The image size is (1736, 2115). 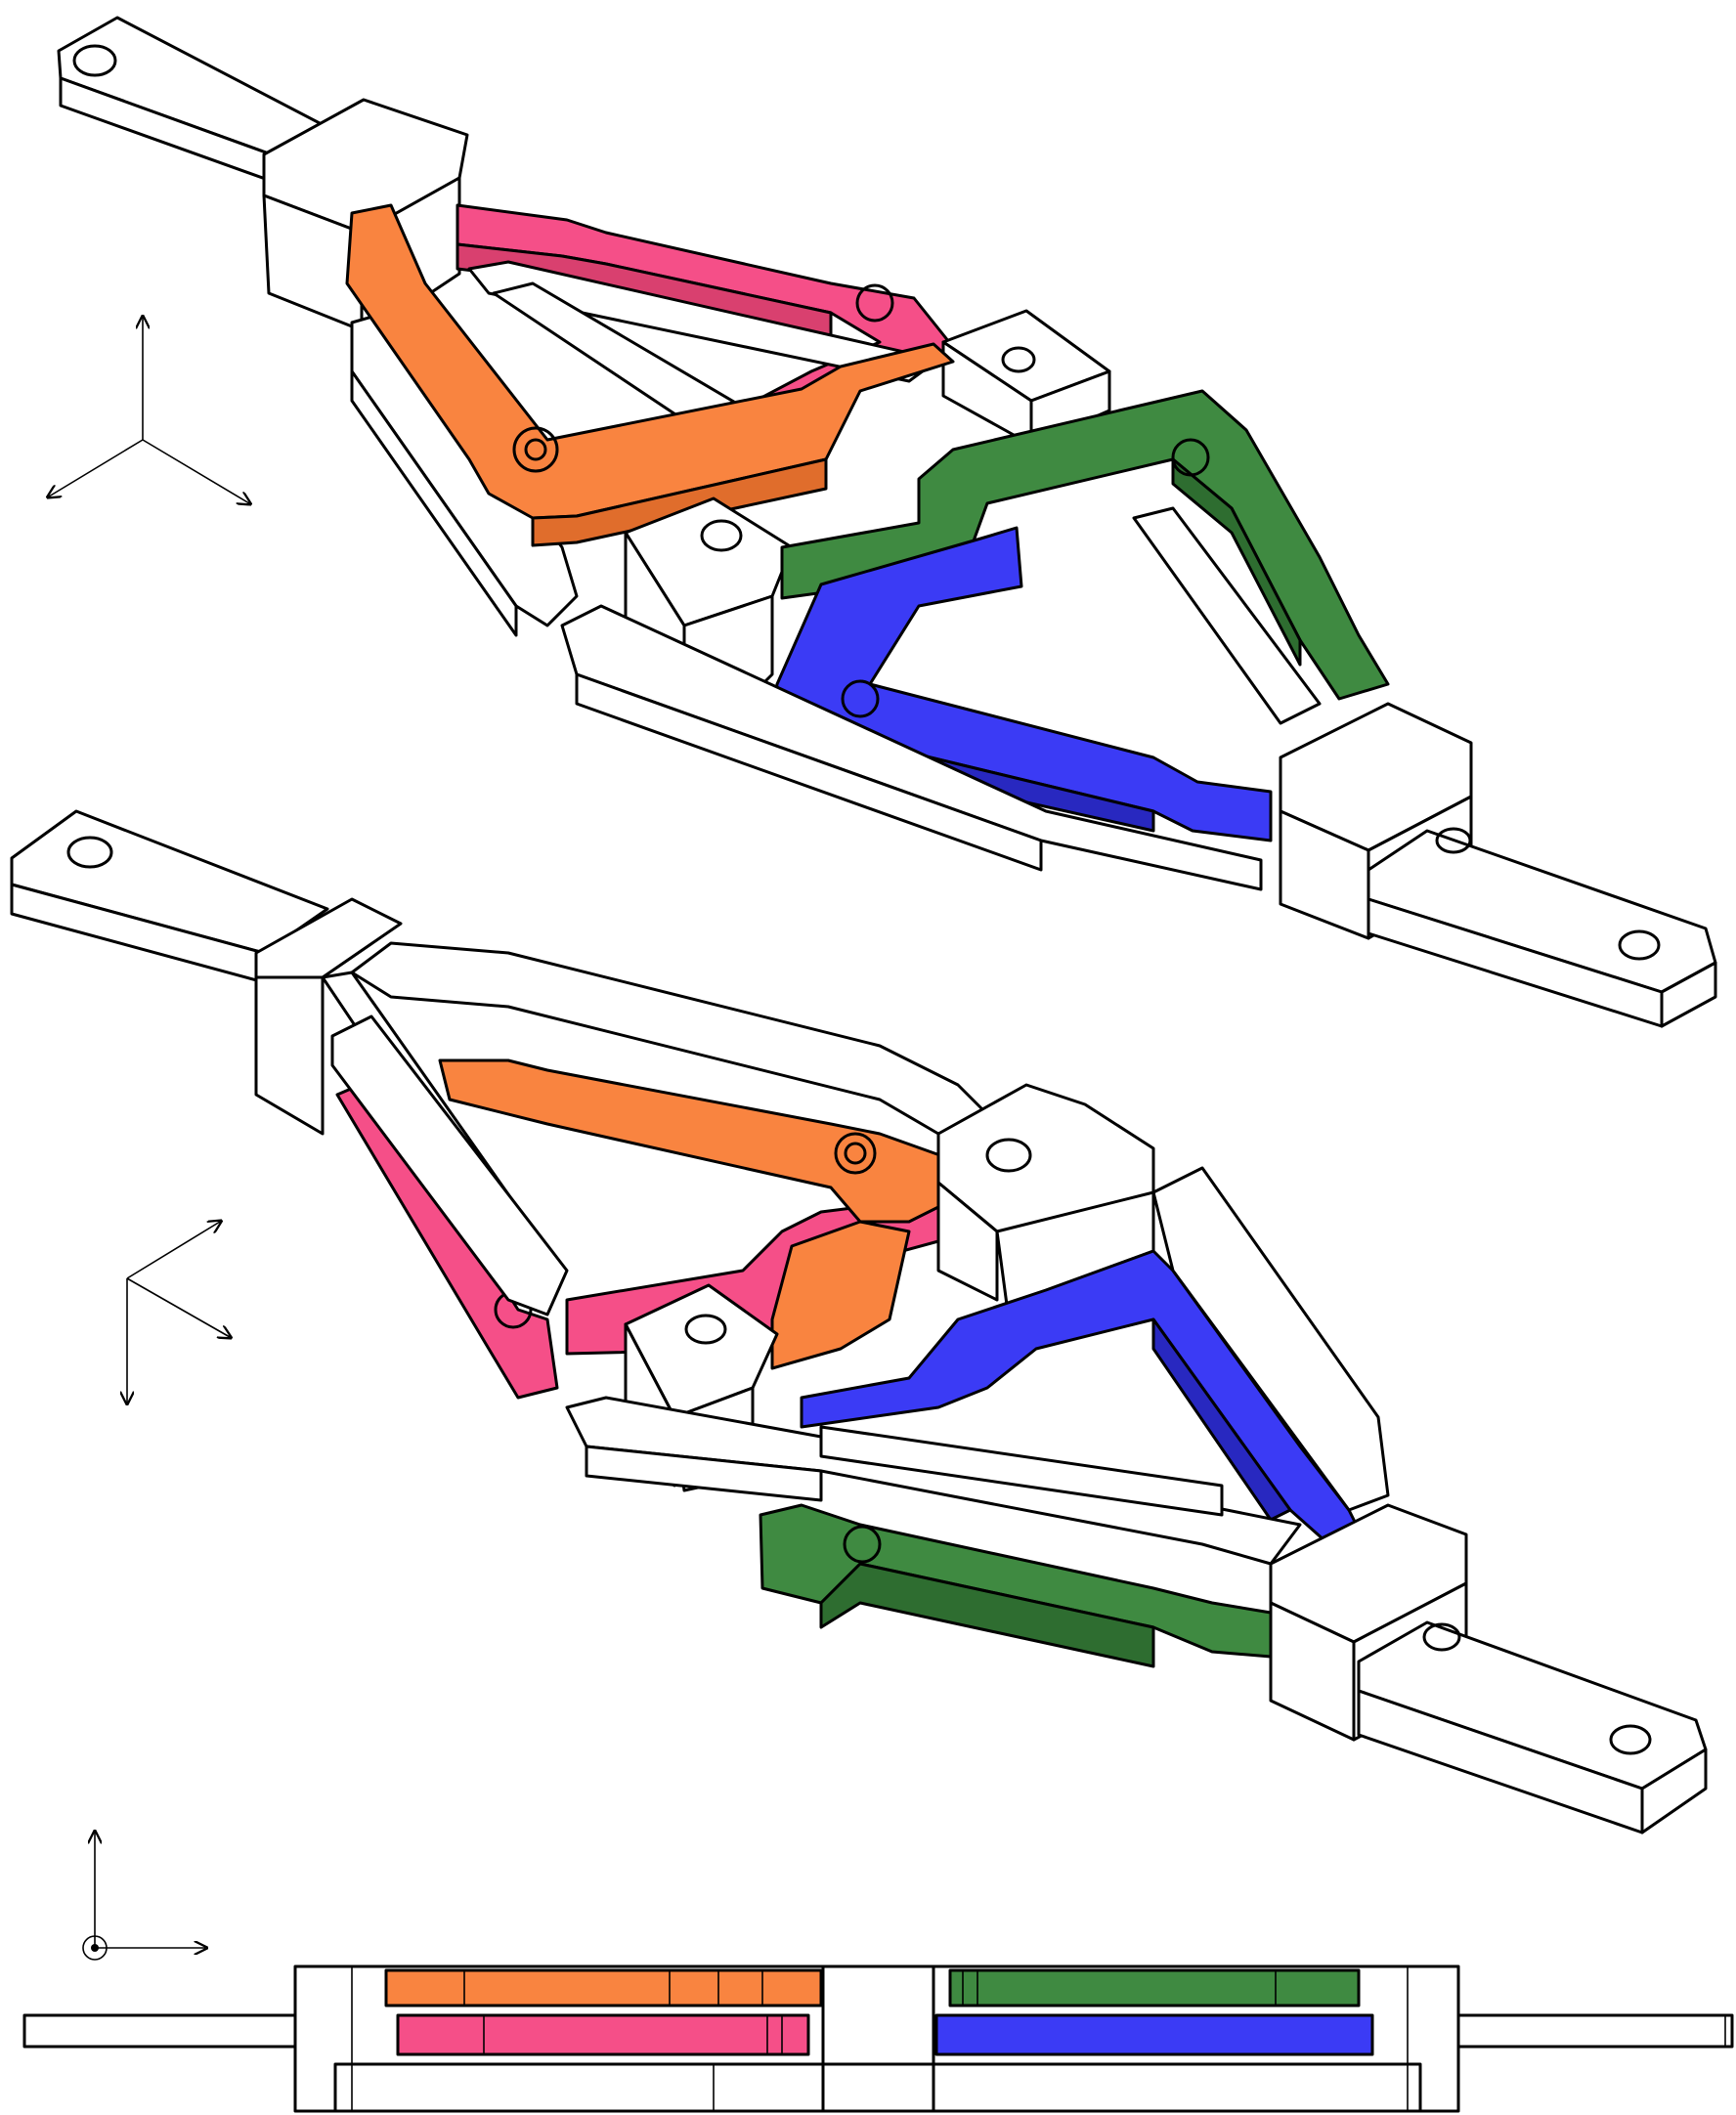 What do you see at coordinates (911, 747) in the screenshot?
I see `frame-strip-lower-right-top` at bounding box center [911, 747].